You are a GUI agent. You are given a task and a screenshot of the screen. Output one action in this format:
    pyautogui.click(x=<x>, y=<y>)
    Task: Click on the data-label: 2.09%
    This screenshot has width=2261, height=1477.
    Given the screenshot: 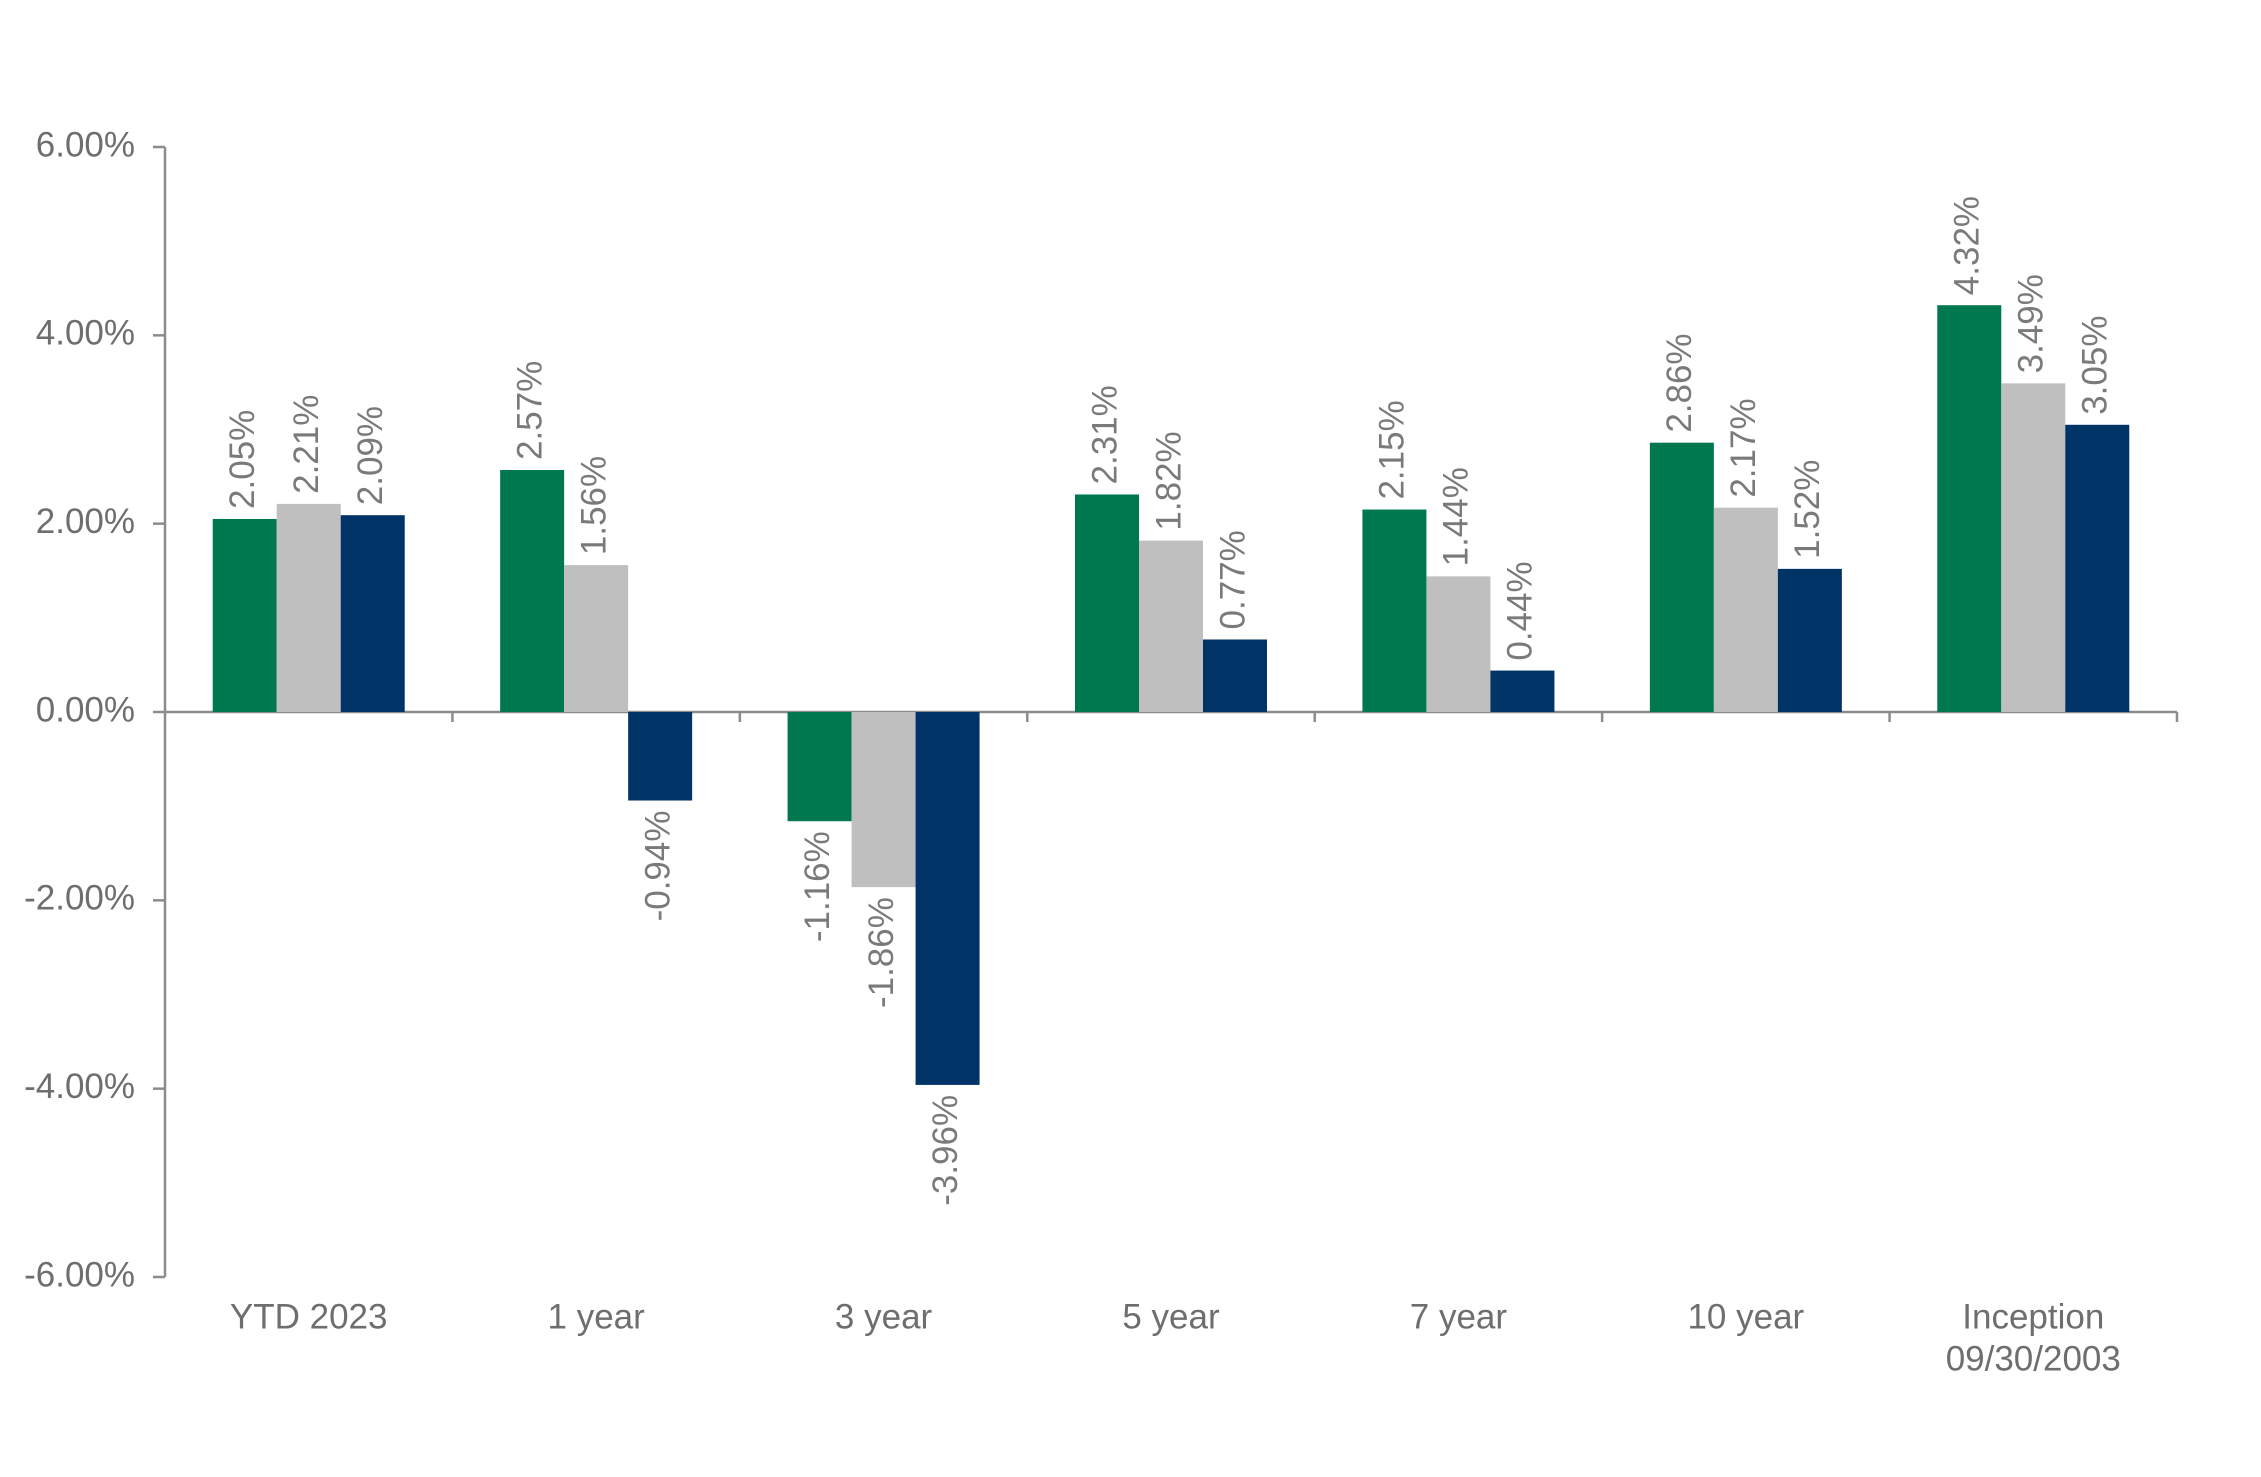 What is the action you would take?
    pyautogui.click(x=370, y=455)
    